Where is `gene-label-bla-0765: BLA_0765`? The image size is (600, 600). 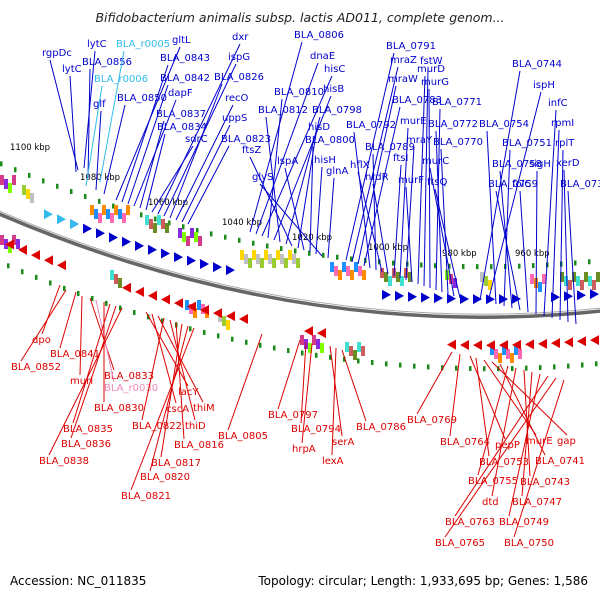 gene-label-bla-0765: BLA_0765 is located at coordinates (460, 543).